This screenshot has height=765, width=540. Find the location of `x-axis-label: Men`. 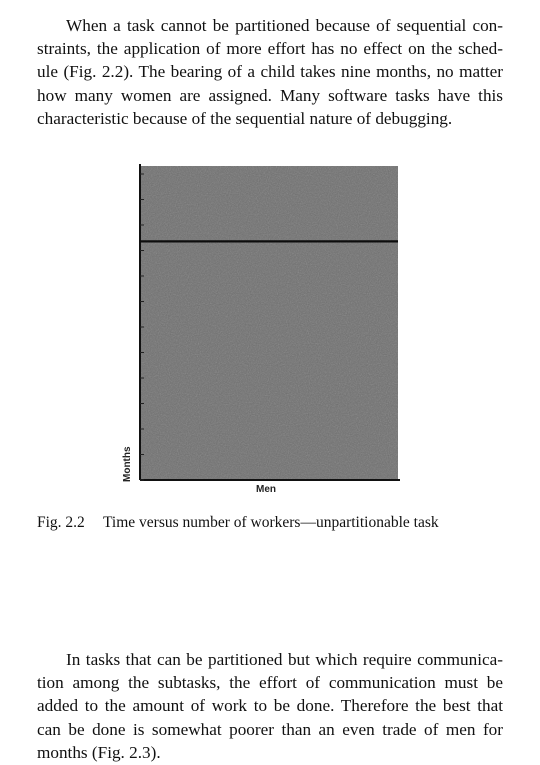

x-axis-label: Men is located at coordinates (266, 489).